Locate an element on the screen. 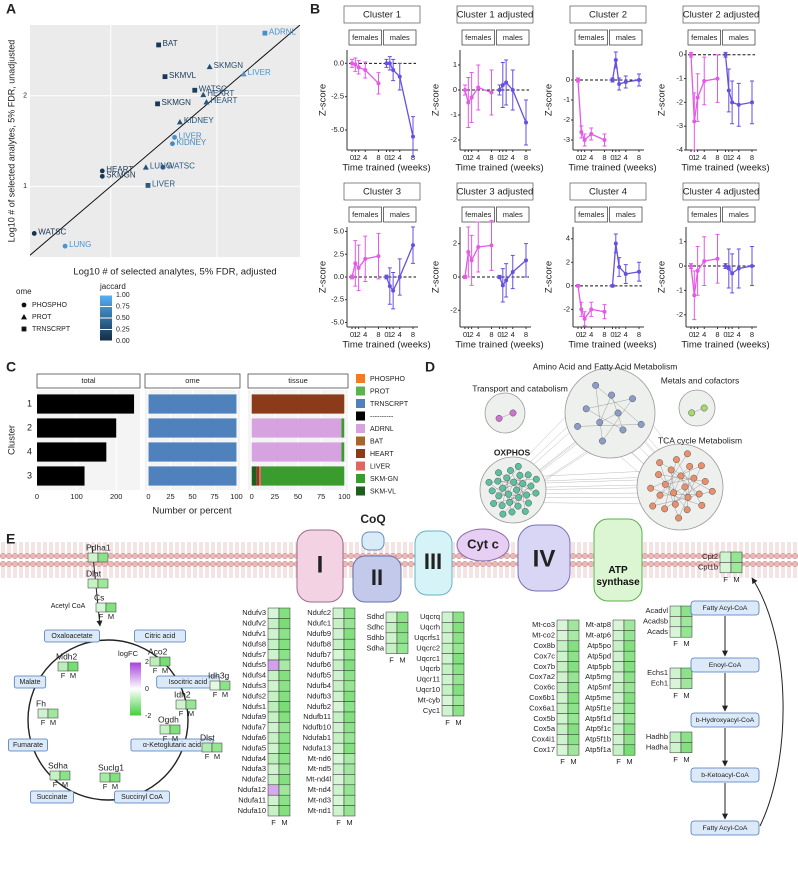  complex-label: I is located at coordinates (320, 564).